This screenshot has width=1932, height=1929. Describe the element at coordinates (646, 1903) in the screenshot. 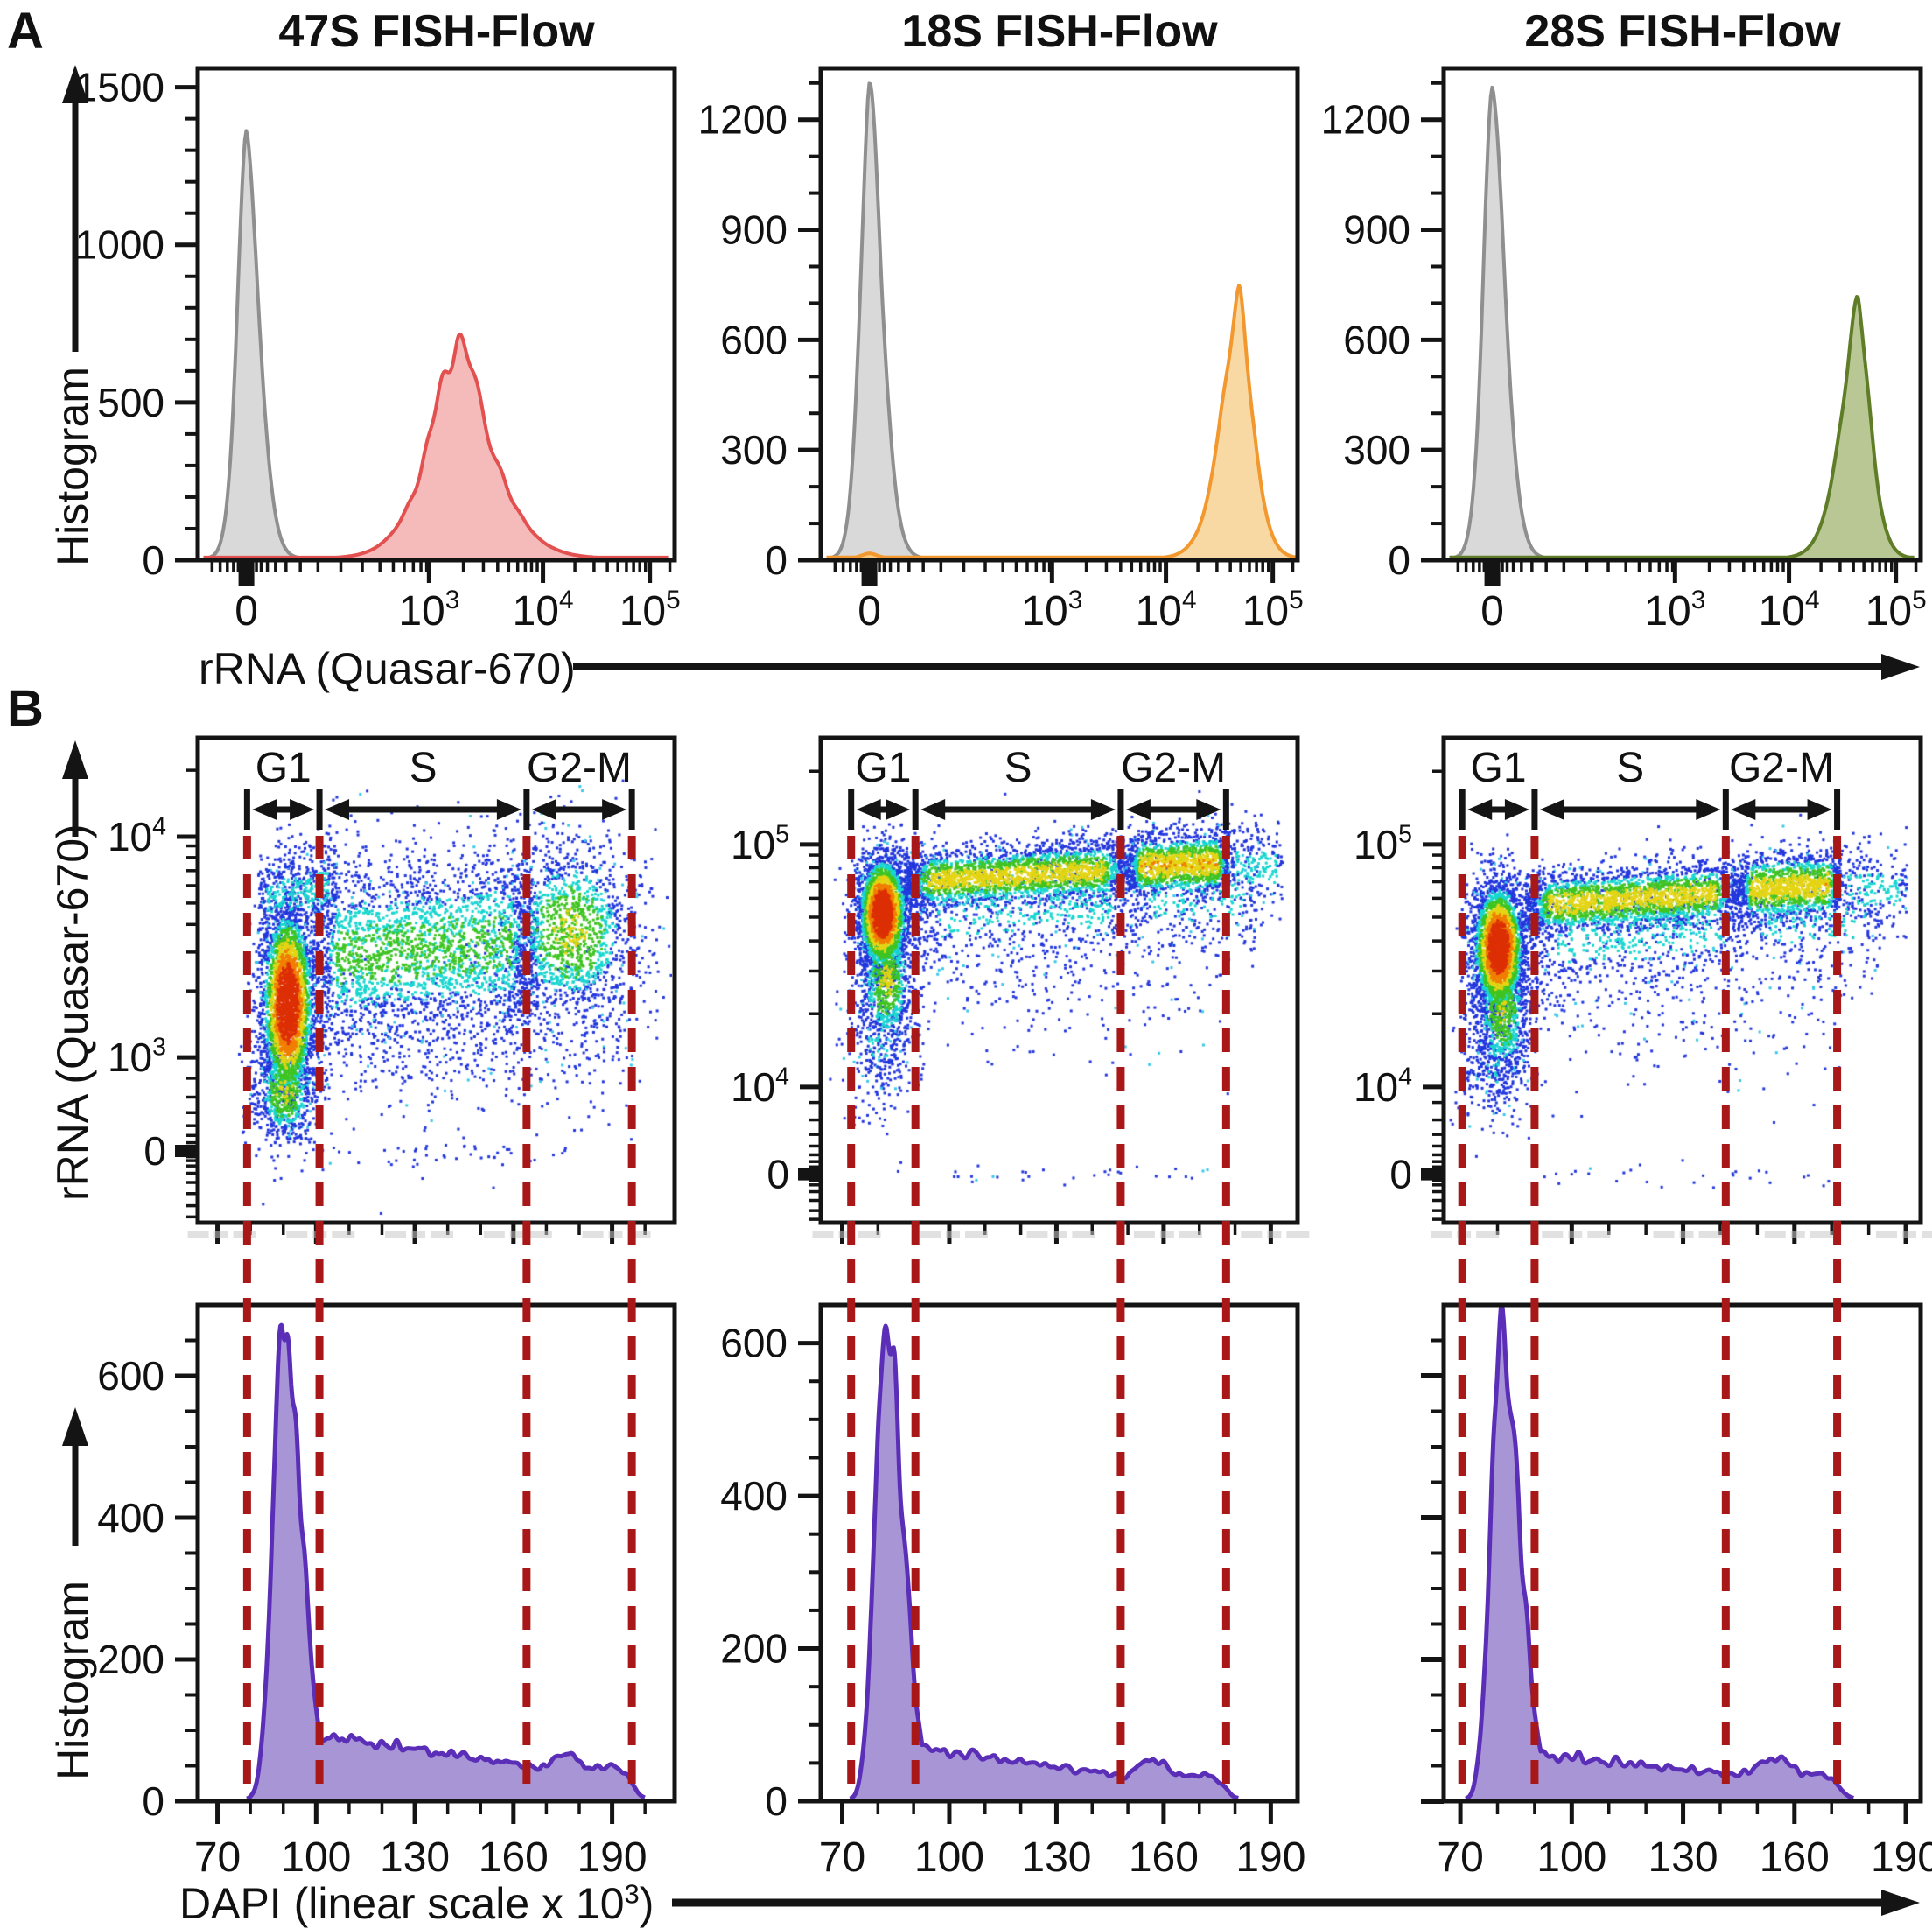

I see `dapi-label-close: )` at that location.